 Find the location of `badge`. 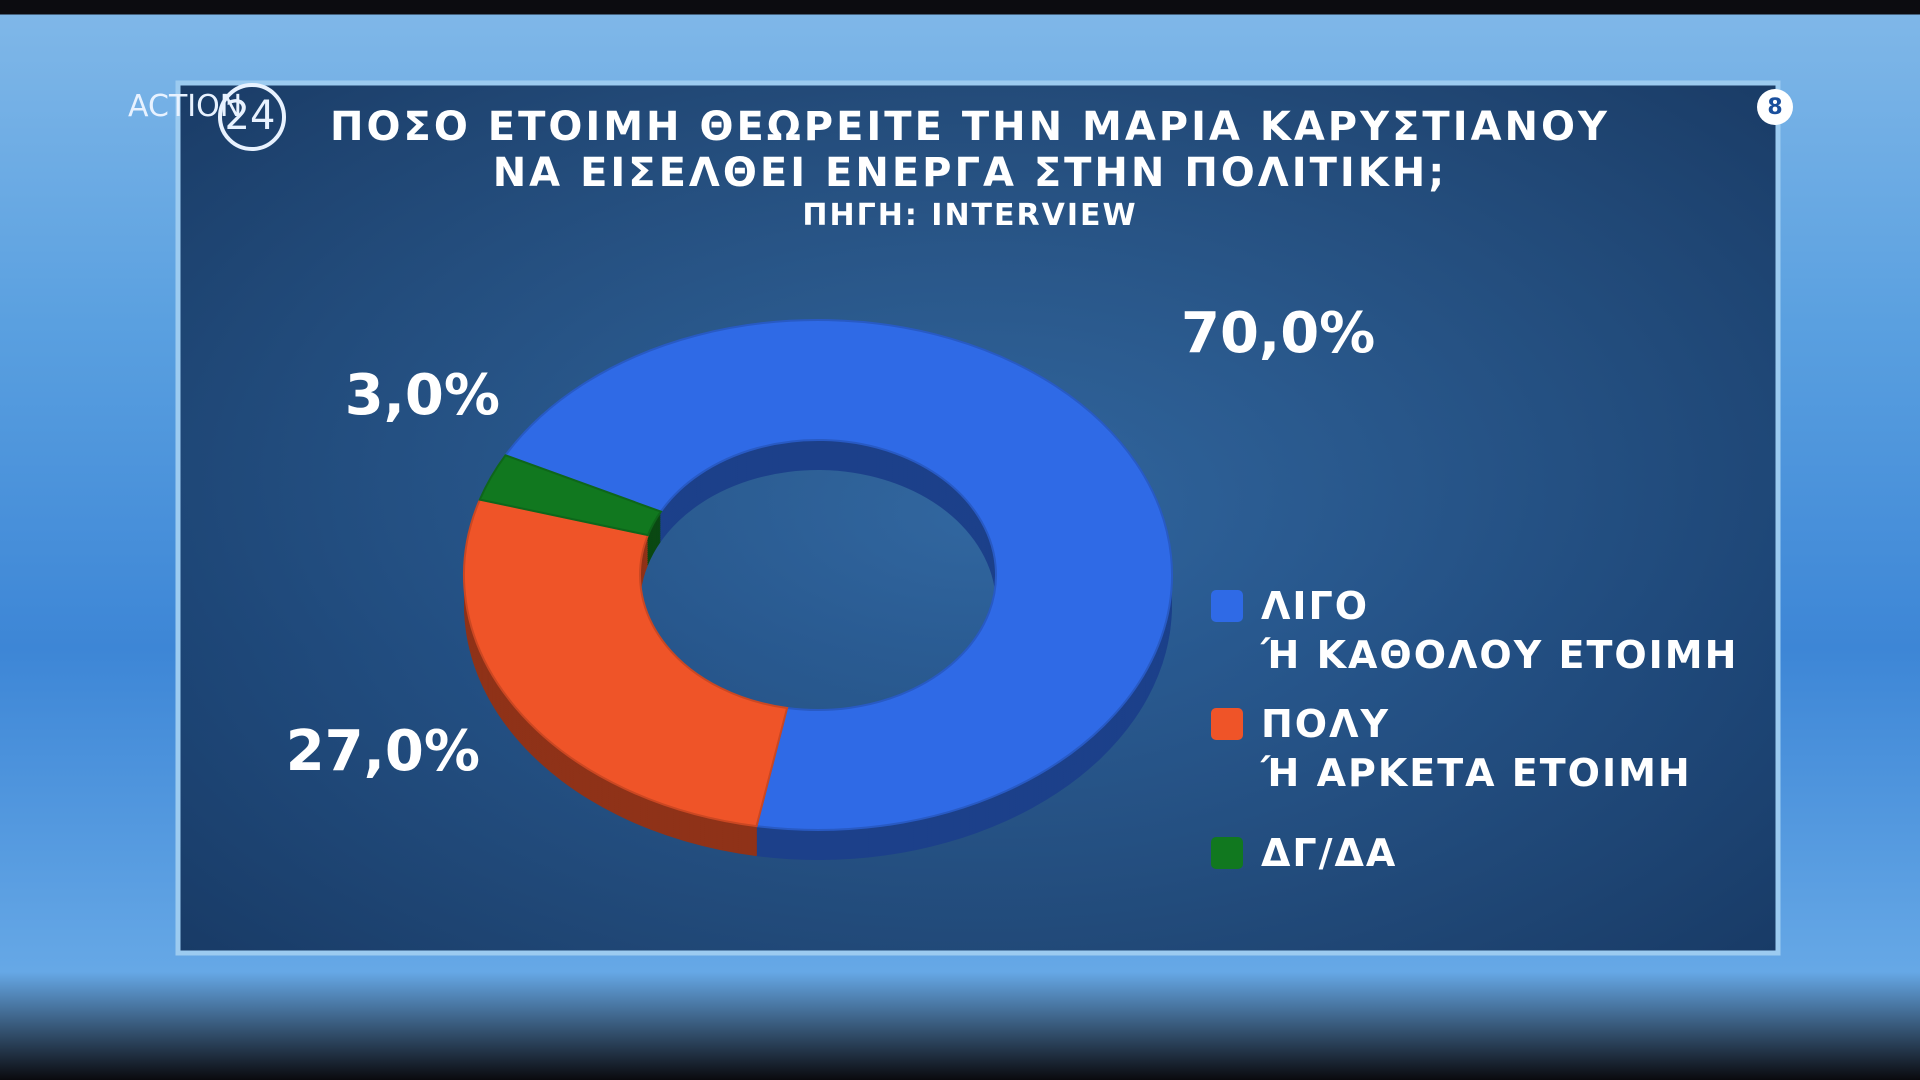

badge is located at coordinates (1775, 107).